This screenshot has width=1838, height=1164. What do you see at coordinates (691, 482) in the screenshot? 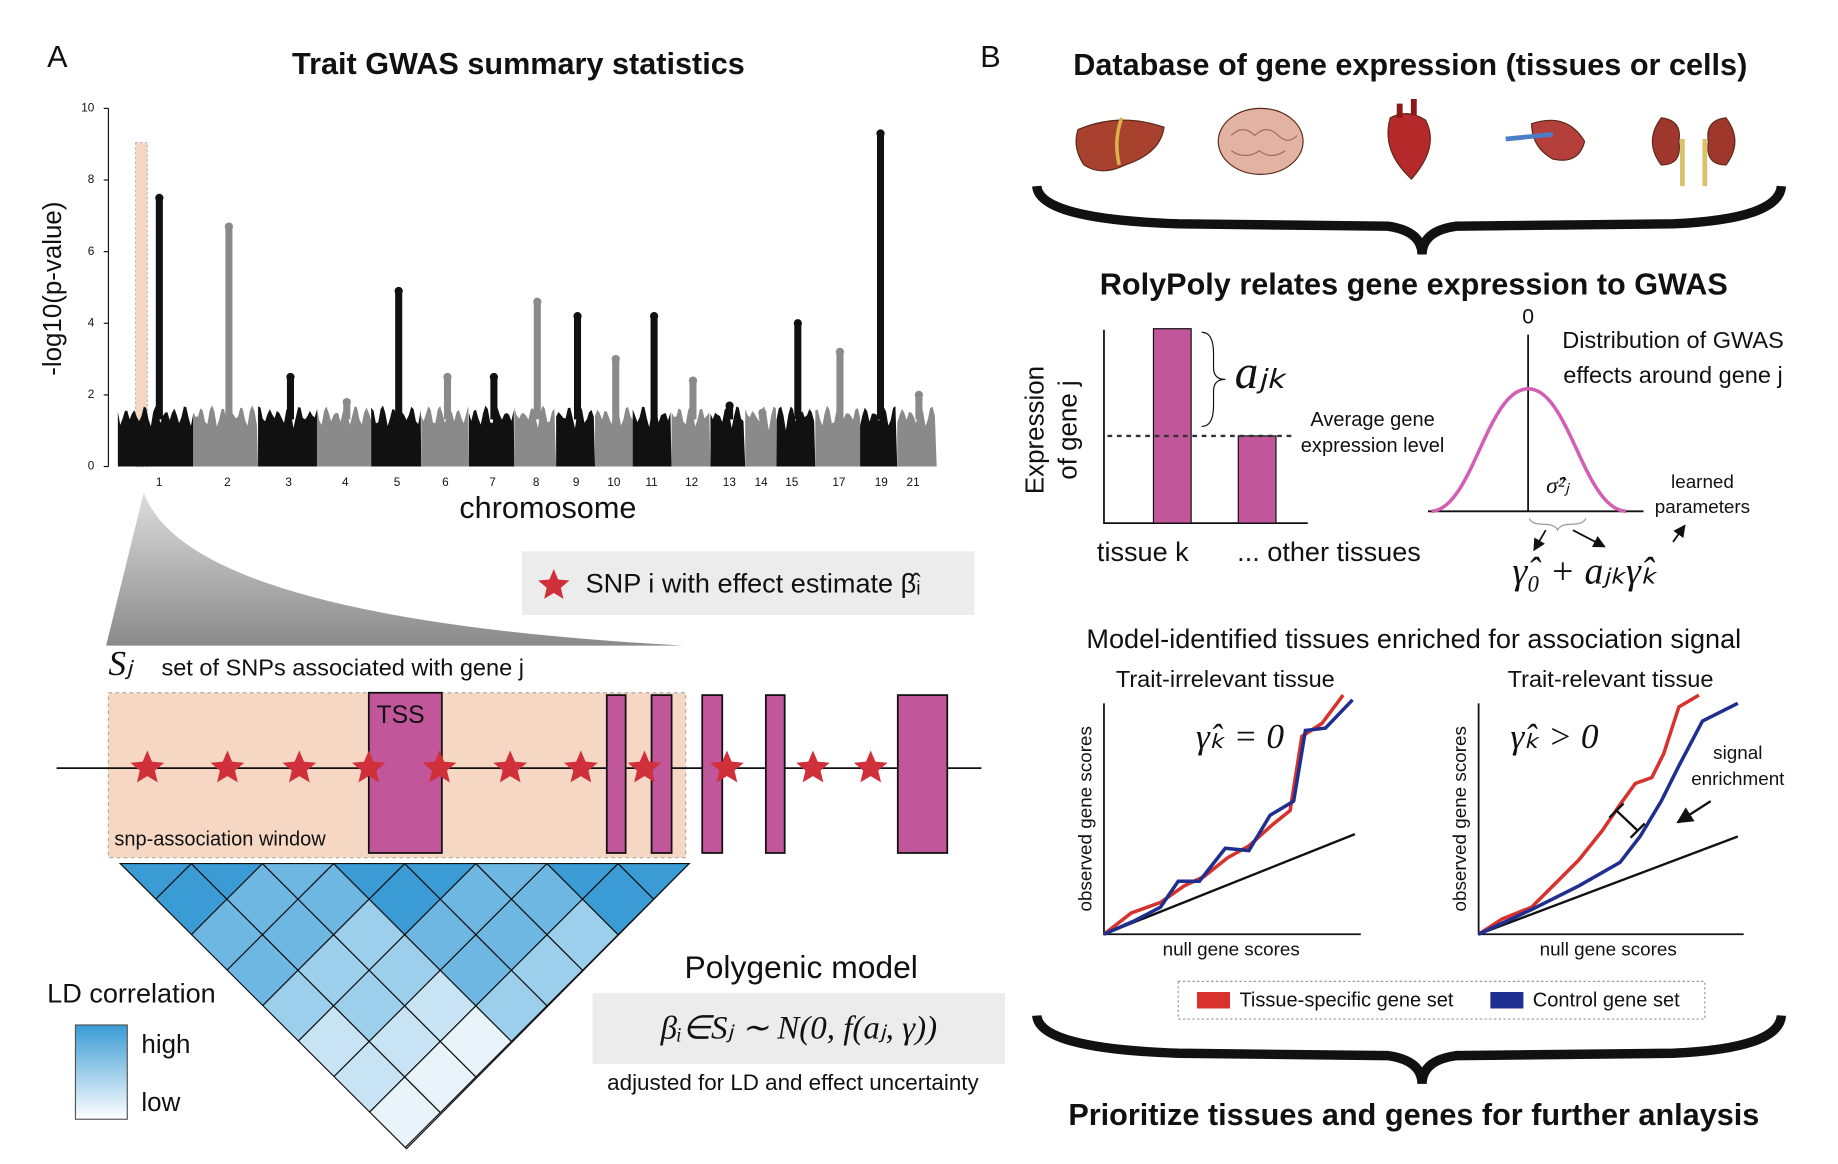
I see `x-tick-label: 12` at bounding box center [691, 482].